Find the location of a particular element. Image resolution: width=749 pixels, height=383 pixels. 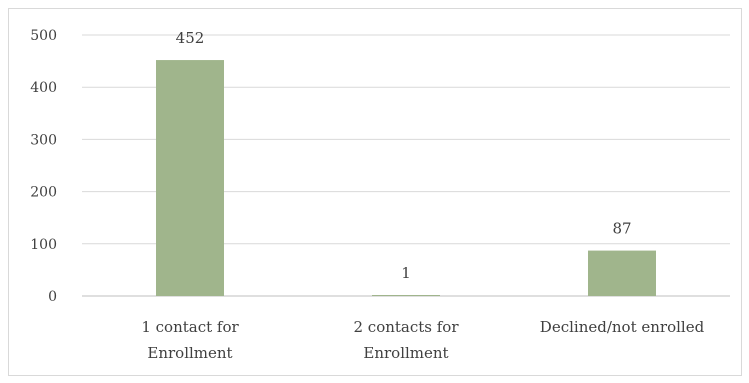

y-tick-label: 0 is located at coordinates (52, 297).